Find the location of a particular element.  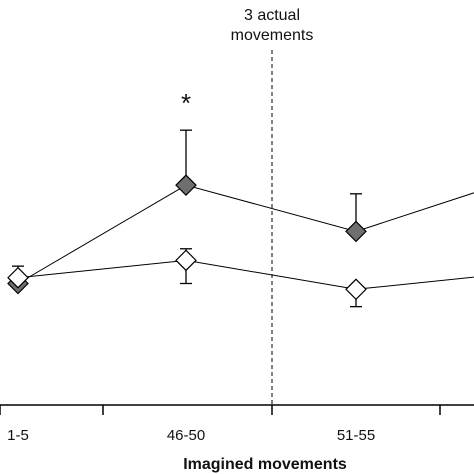

chart-axes is located at coordinates (237, 409).